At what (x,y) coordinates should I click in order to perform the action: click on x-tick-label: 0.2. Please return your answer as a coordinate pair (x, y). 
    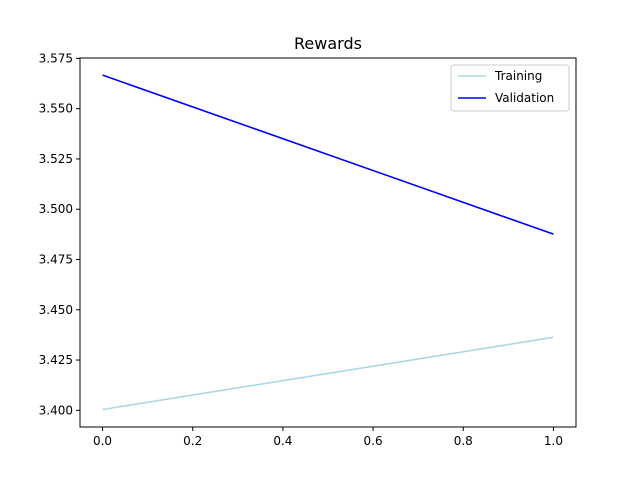
    Looking at the image, I should click on (192, 441).